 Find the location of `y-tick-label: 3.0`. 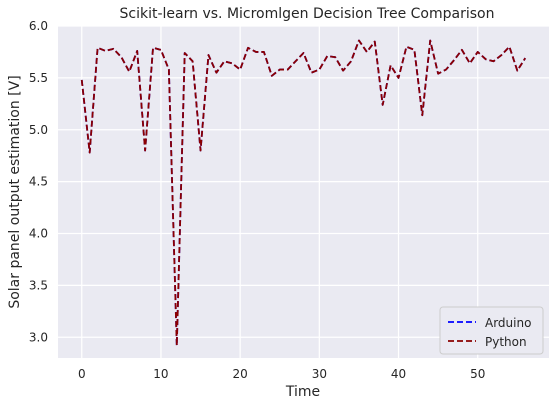

y-tick-label: 3.0 is located at coordinates (38, 337).